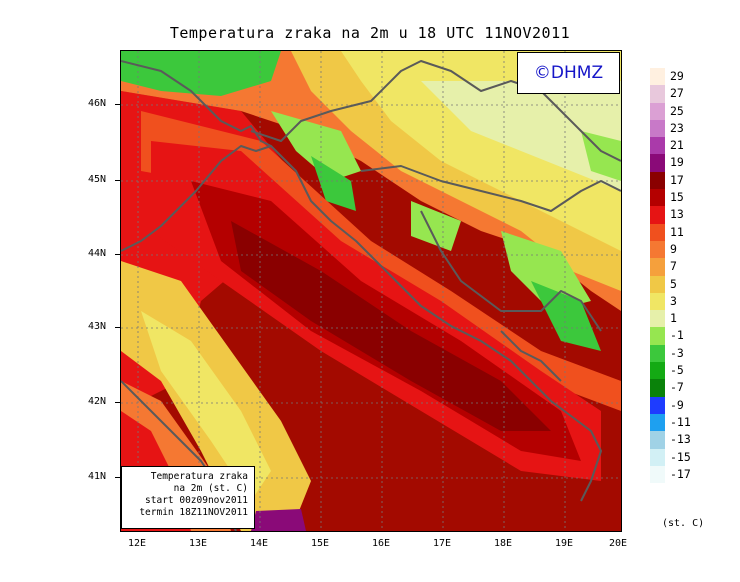 Image resolution: width=740 pixels, height=582 pixels. I want to click on legend-label: 23, so click(677, 127).